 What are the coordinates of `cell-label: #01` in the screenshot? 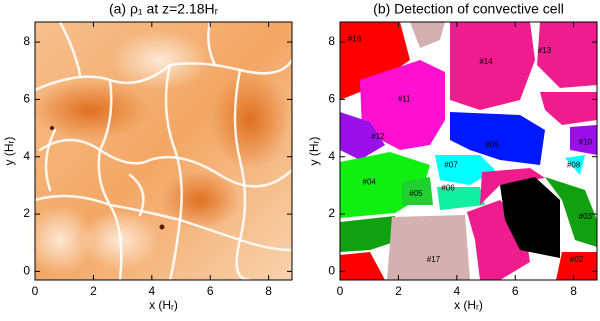 It's located at (527, 213).